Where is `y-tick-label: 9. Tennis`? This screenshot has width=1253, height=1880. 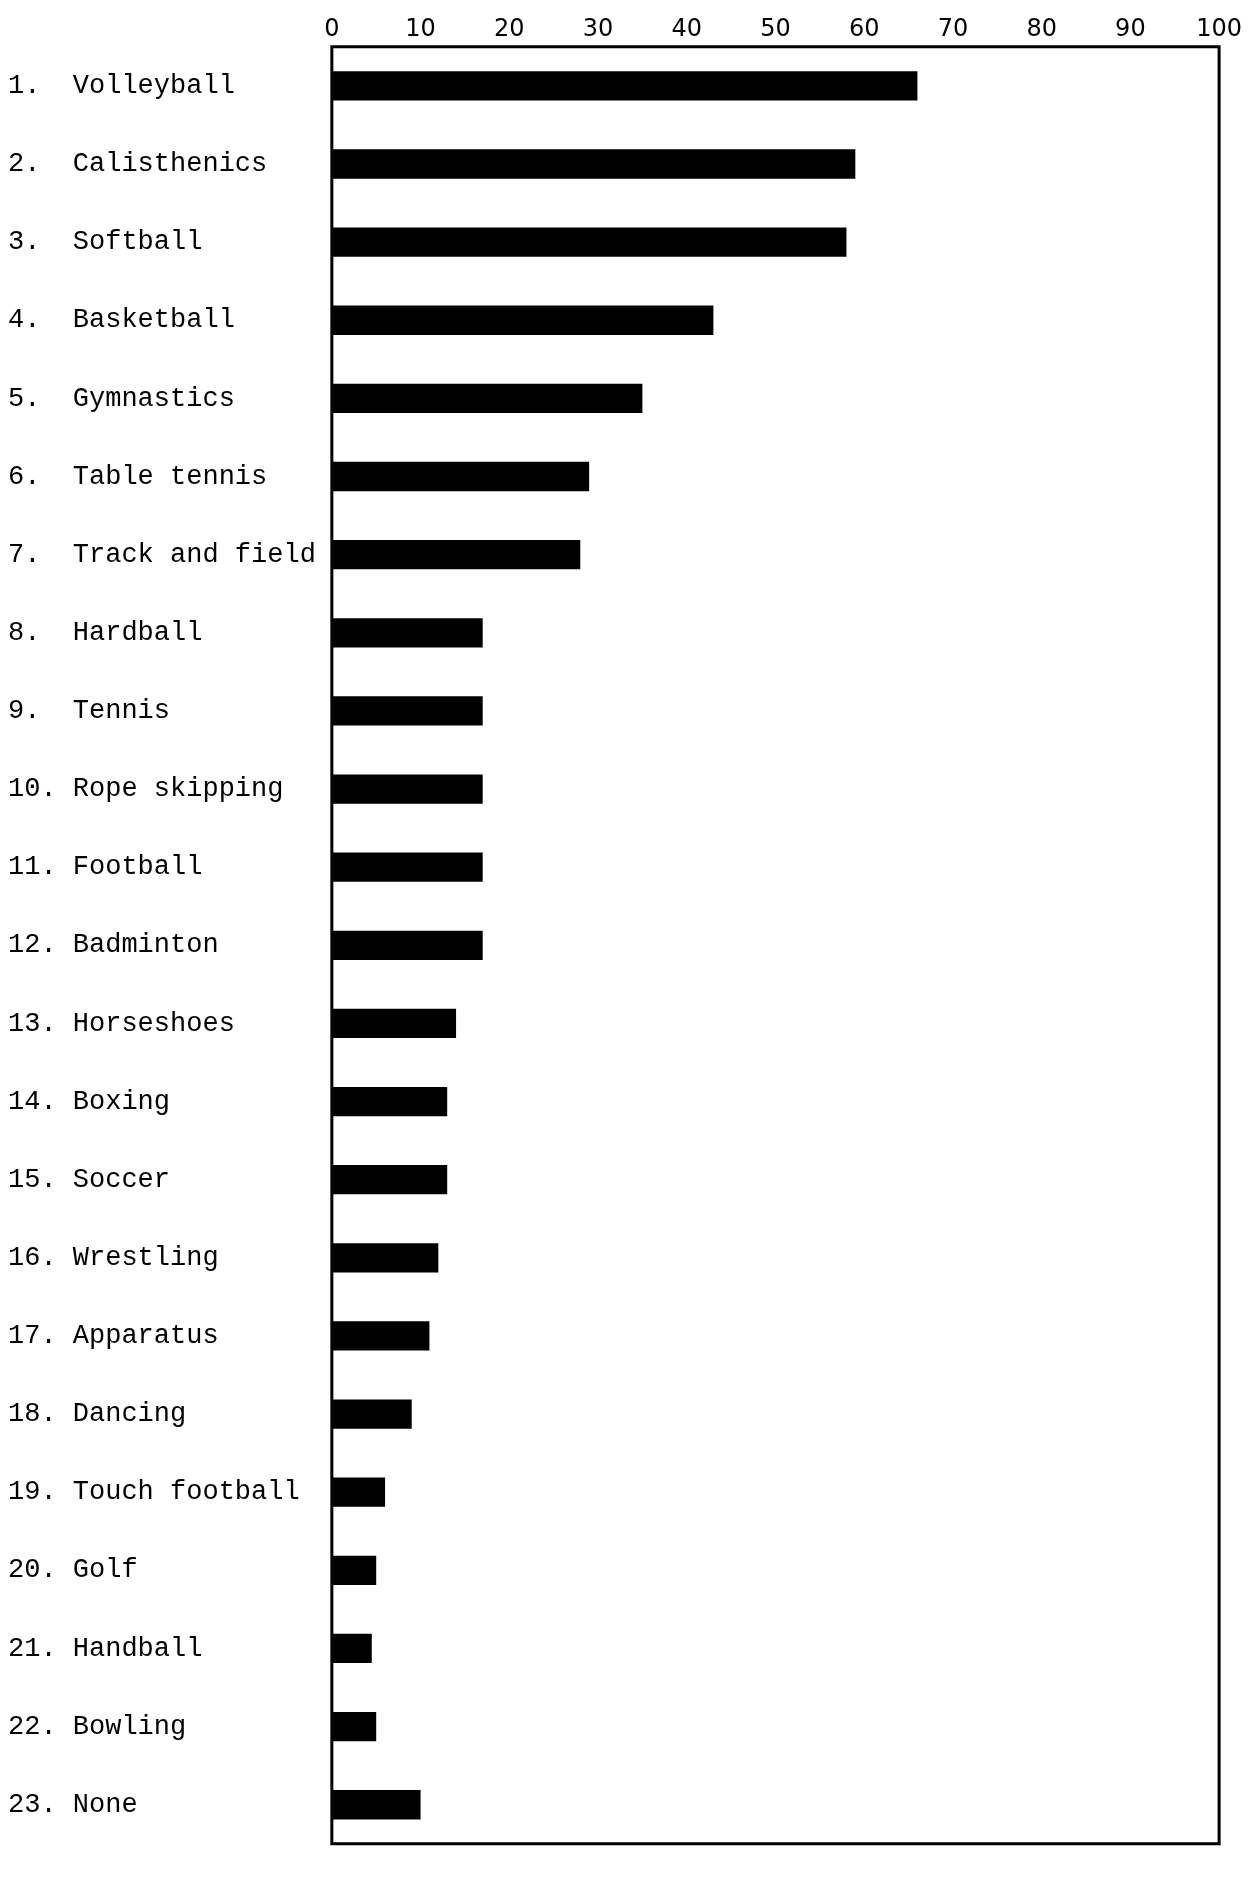 y-tick-label: 9. Tennis is located at coordinates (89, 711).